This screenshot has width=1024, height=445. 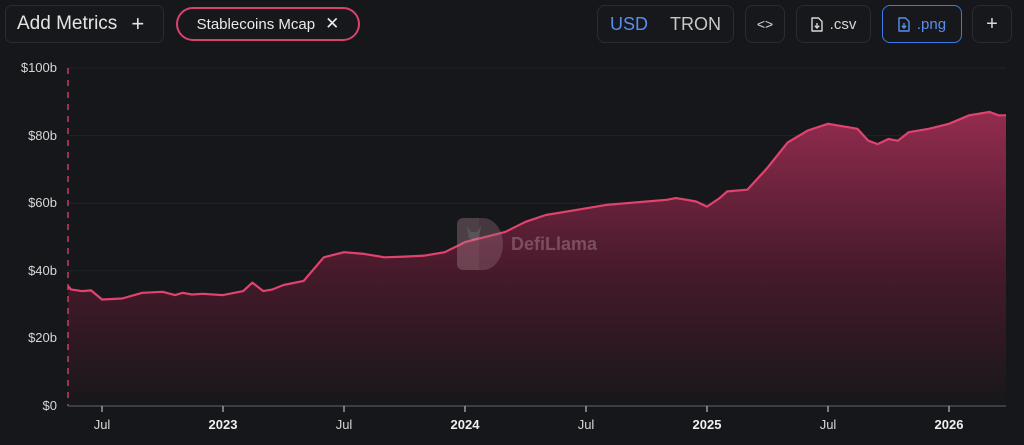 What do you see at coordinates (256, 24) in the screenshot?
I see `metric-chip-label: Stablecoins Mcap` at bounding box center [256, 24].